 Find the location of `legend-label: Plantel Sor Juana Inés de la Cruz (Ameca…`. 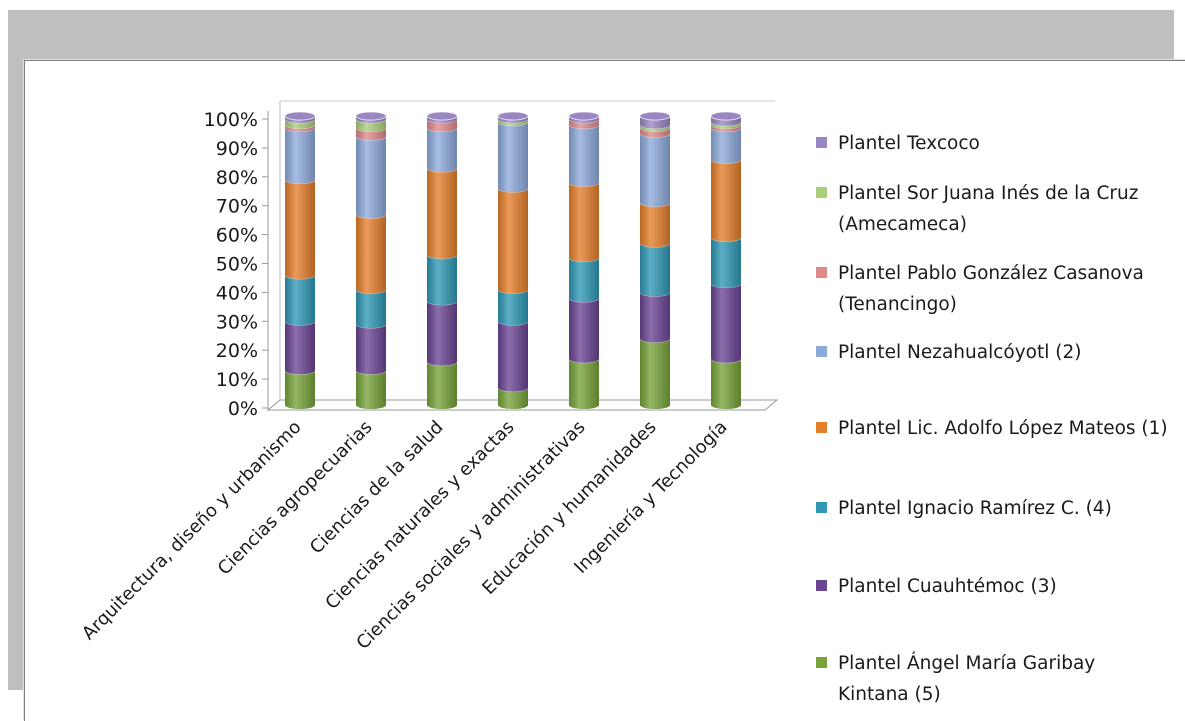

legend-label: Plantel Sor Juana Inés de la Cruz (Ameca… is located at coordinates (988, 209).